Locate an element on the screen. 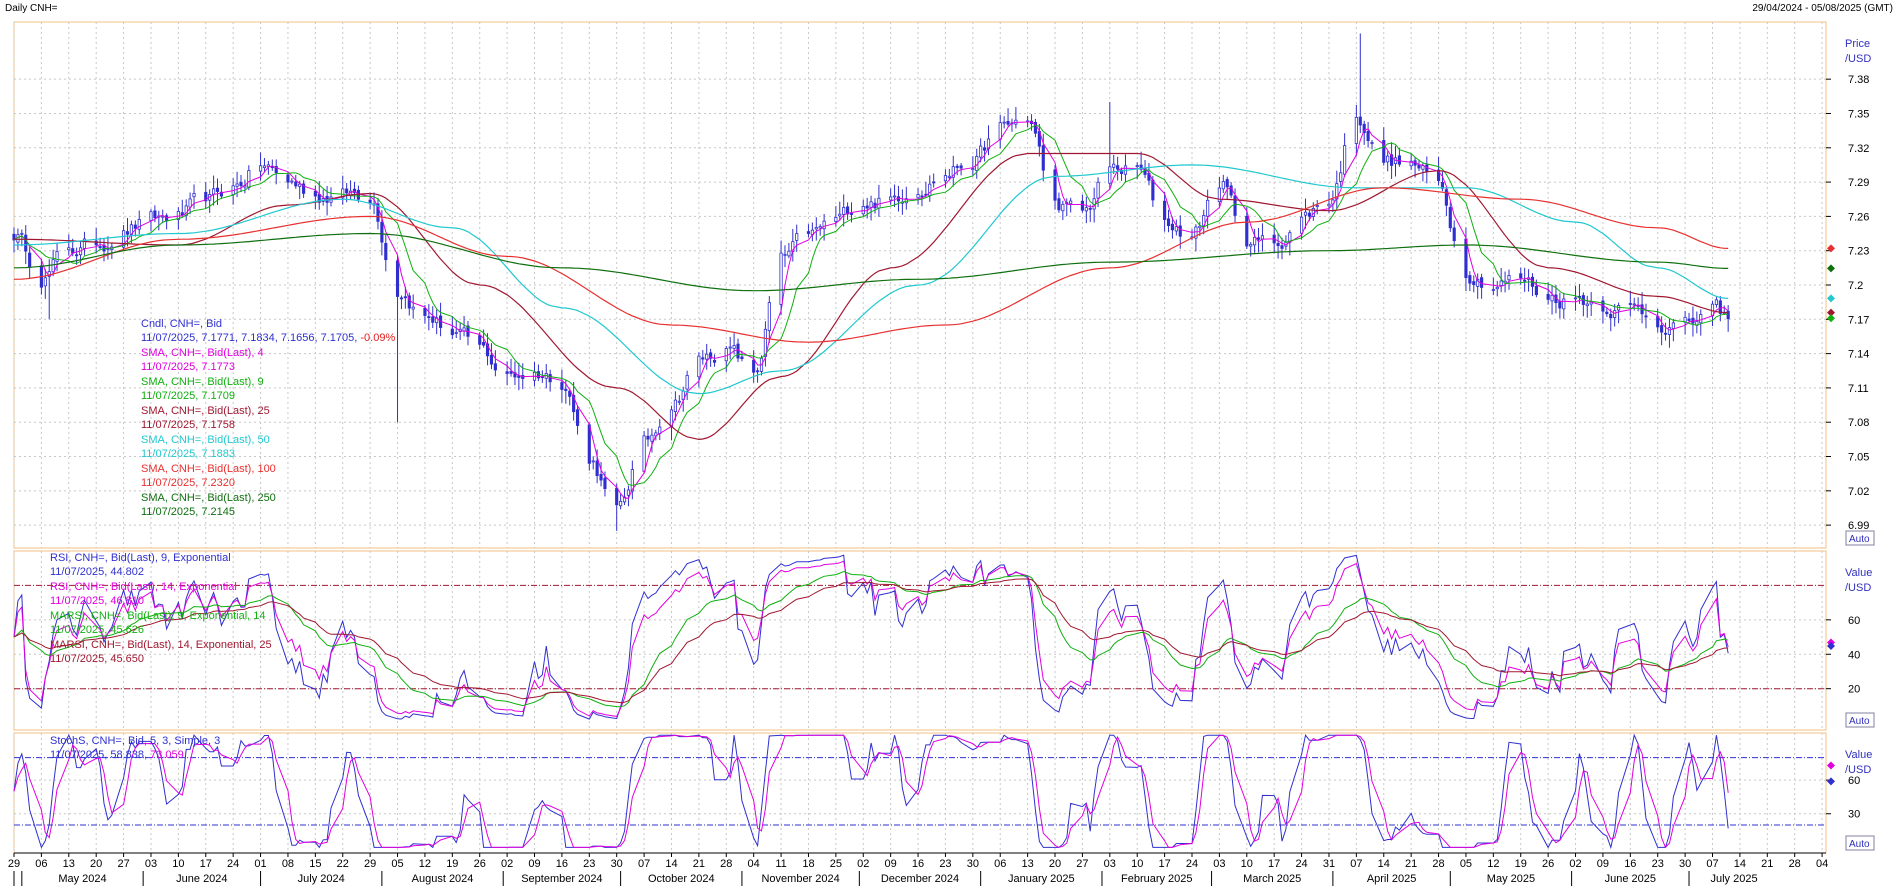  x-tick-label: 13 is located at coordinates (1027, 864).